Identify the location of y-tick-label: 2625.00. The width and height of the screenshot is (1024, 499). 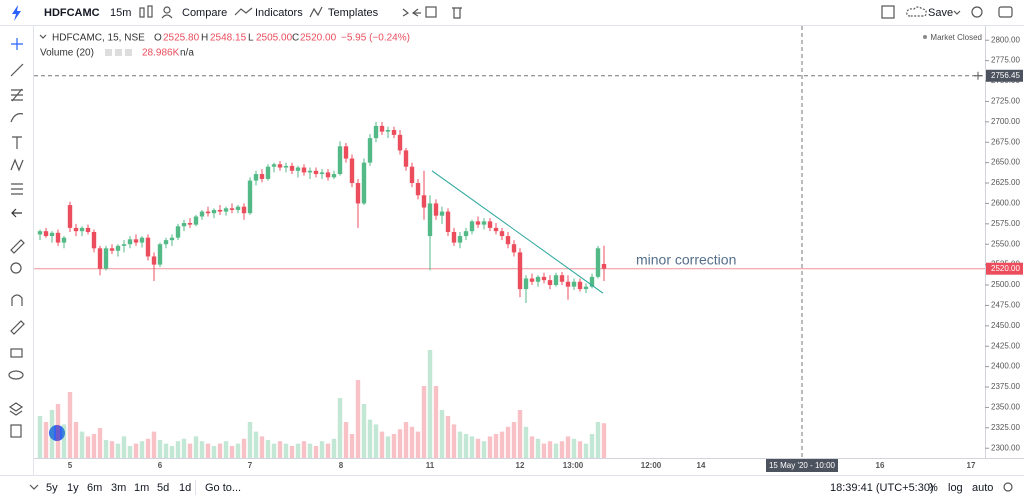
(1005, 182).